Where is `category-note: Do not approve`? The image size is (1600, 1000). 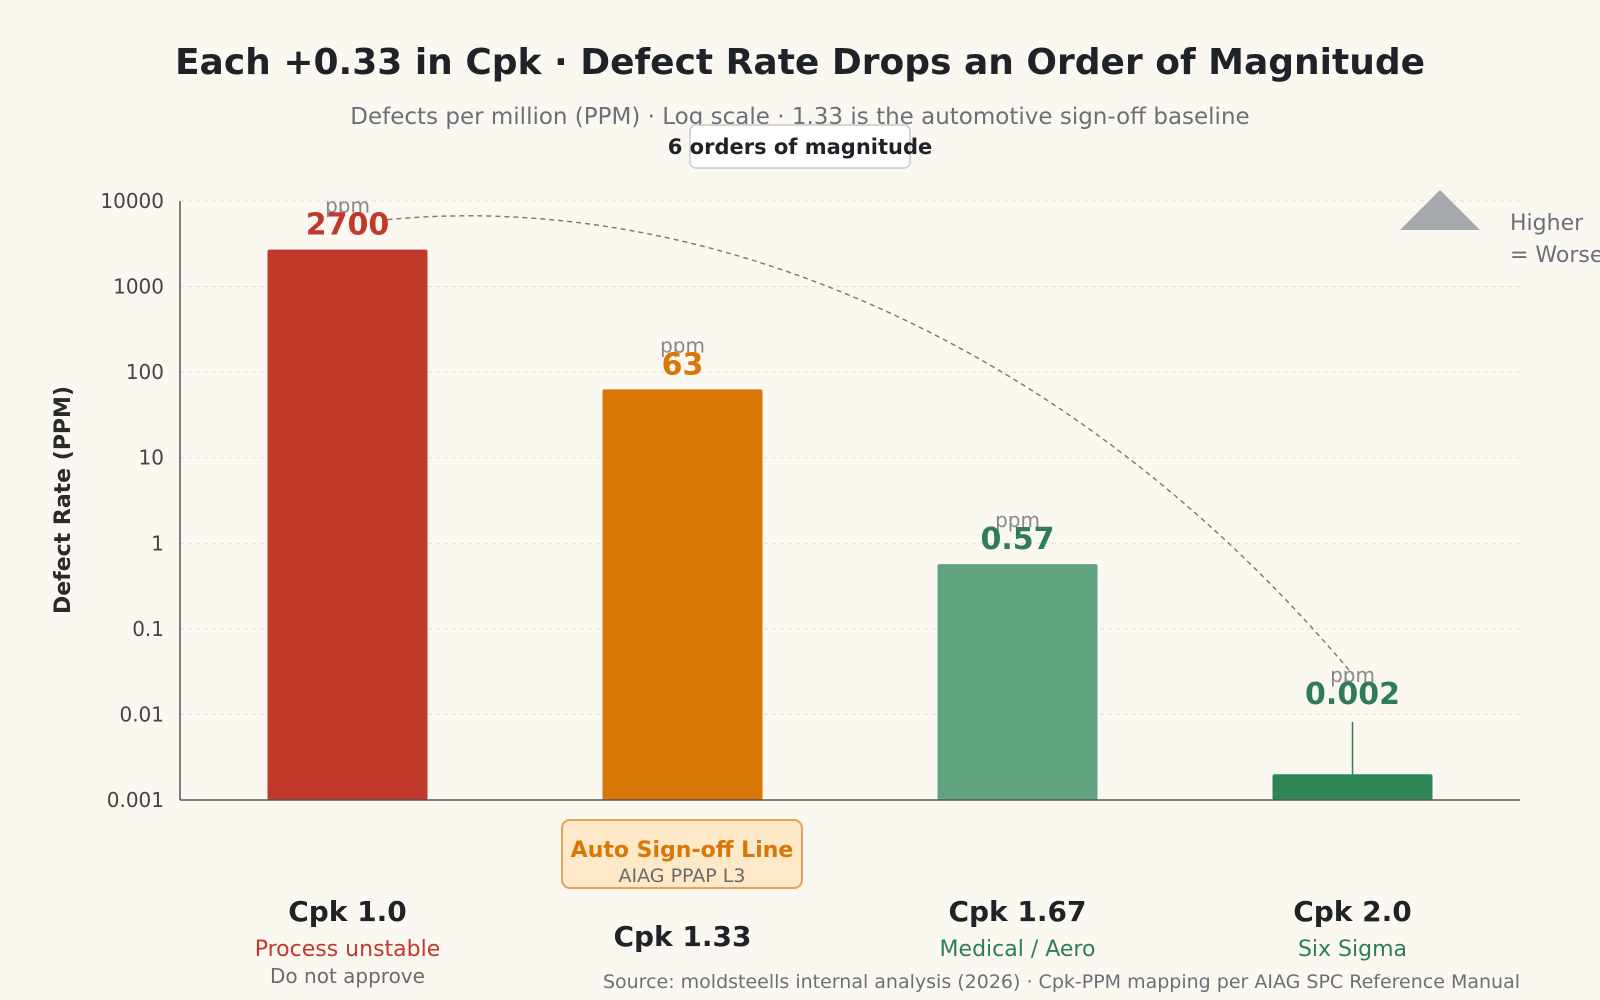 category-note: Do not approve is located at coordinates (347, 976).